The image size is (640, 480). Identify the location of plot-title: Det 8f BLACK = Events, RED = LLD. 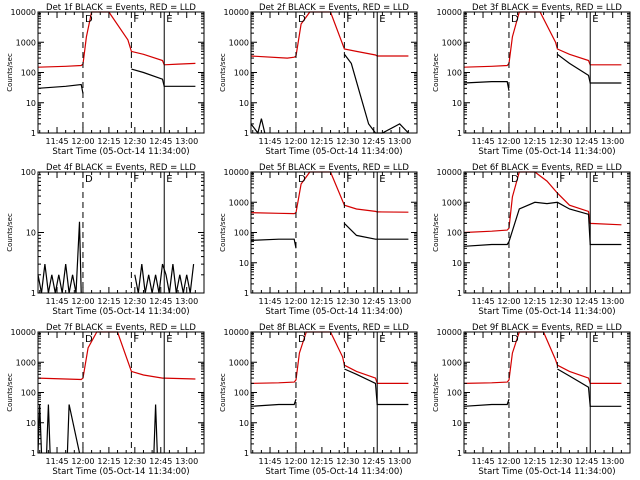
(334, 328).